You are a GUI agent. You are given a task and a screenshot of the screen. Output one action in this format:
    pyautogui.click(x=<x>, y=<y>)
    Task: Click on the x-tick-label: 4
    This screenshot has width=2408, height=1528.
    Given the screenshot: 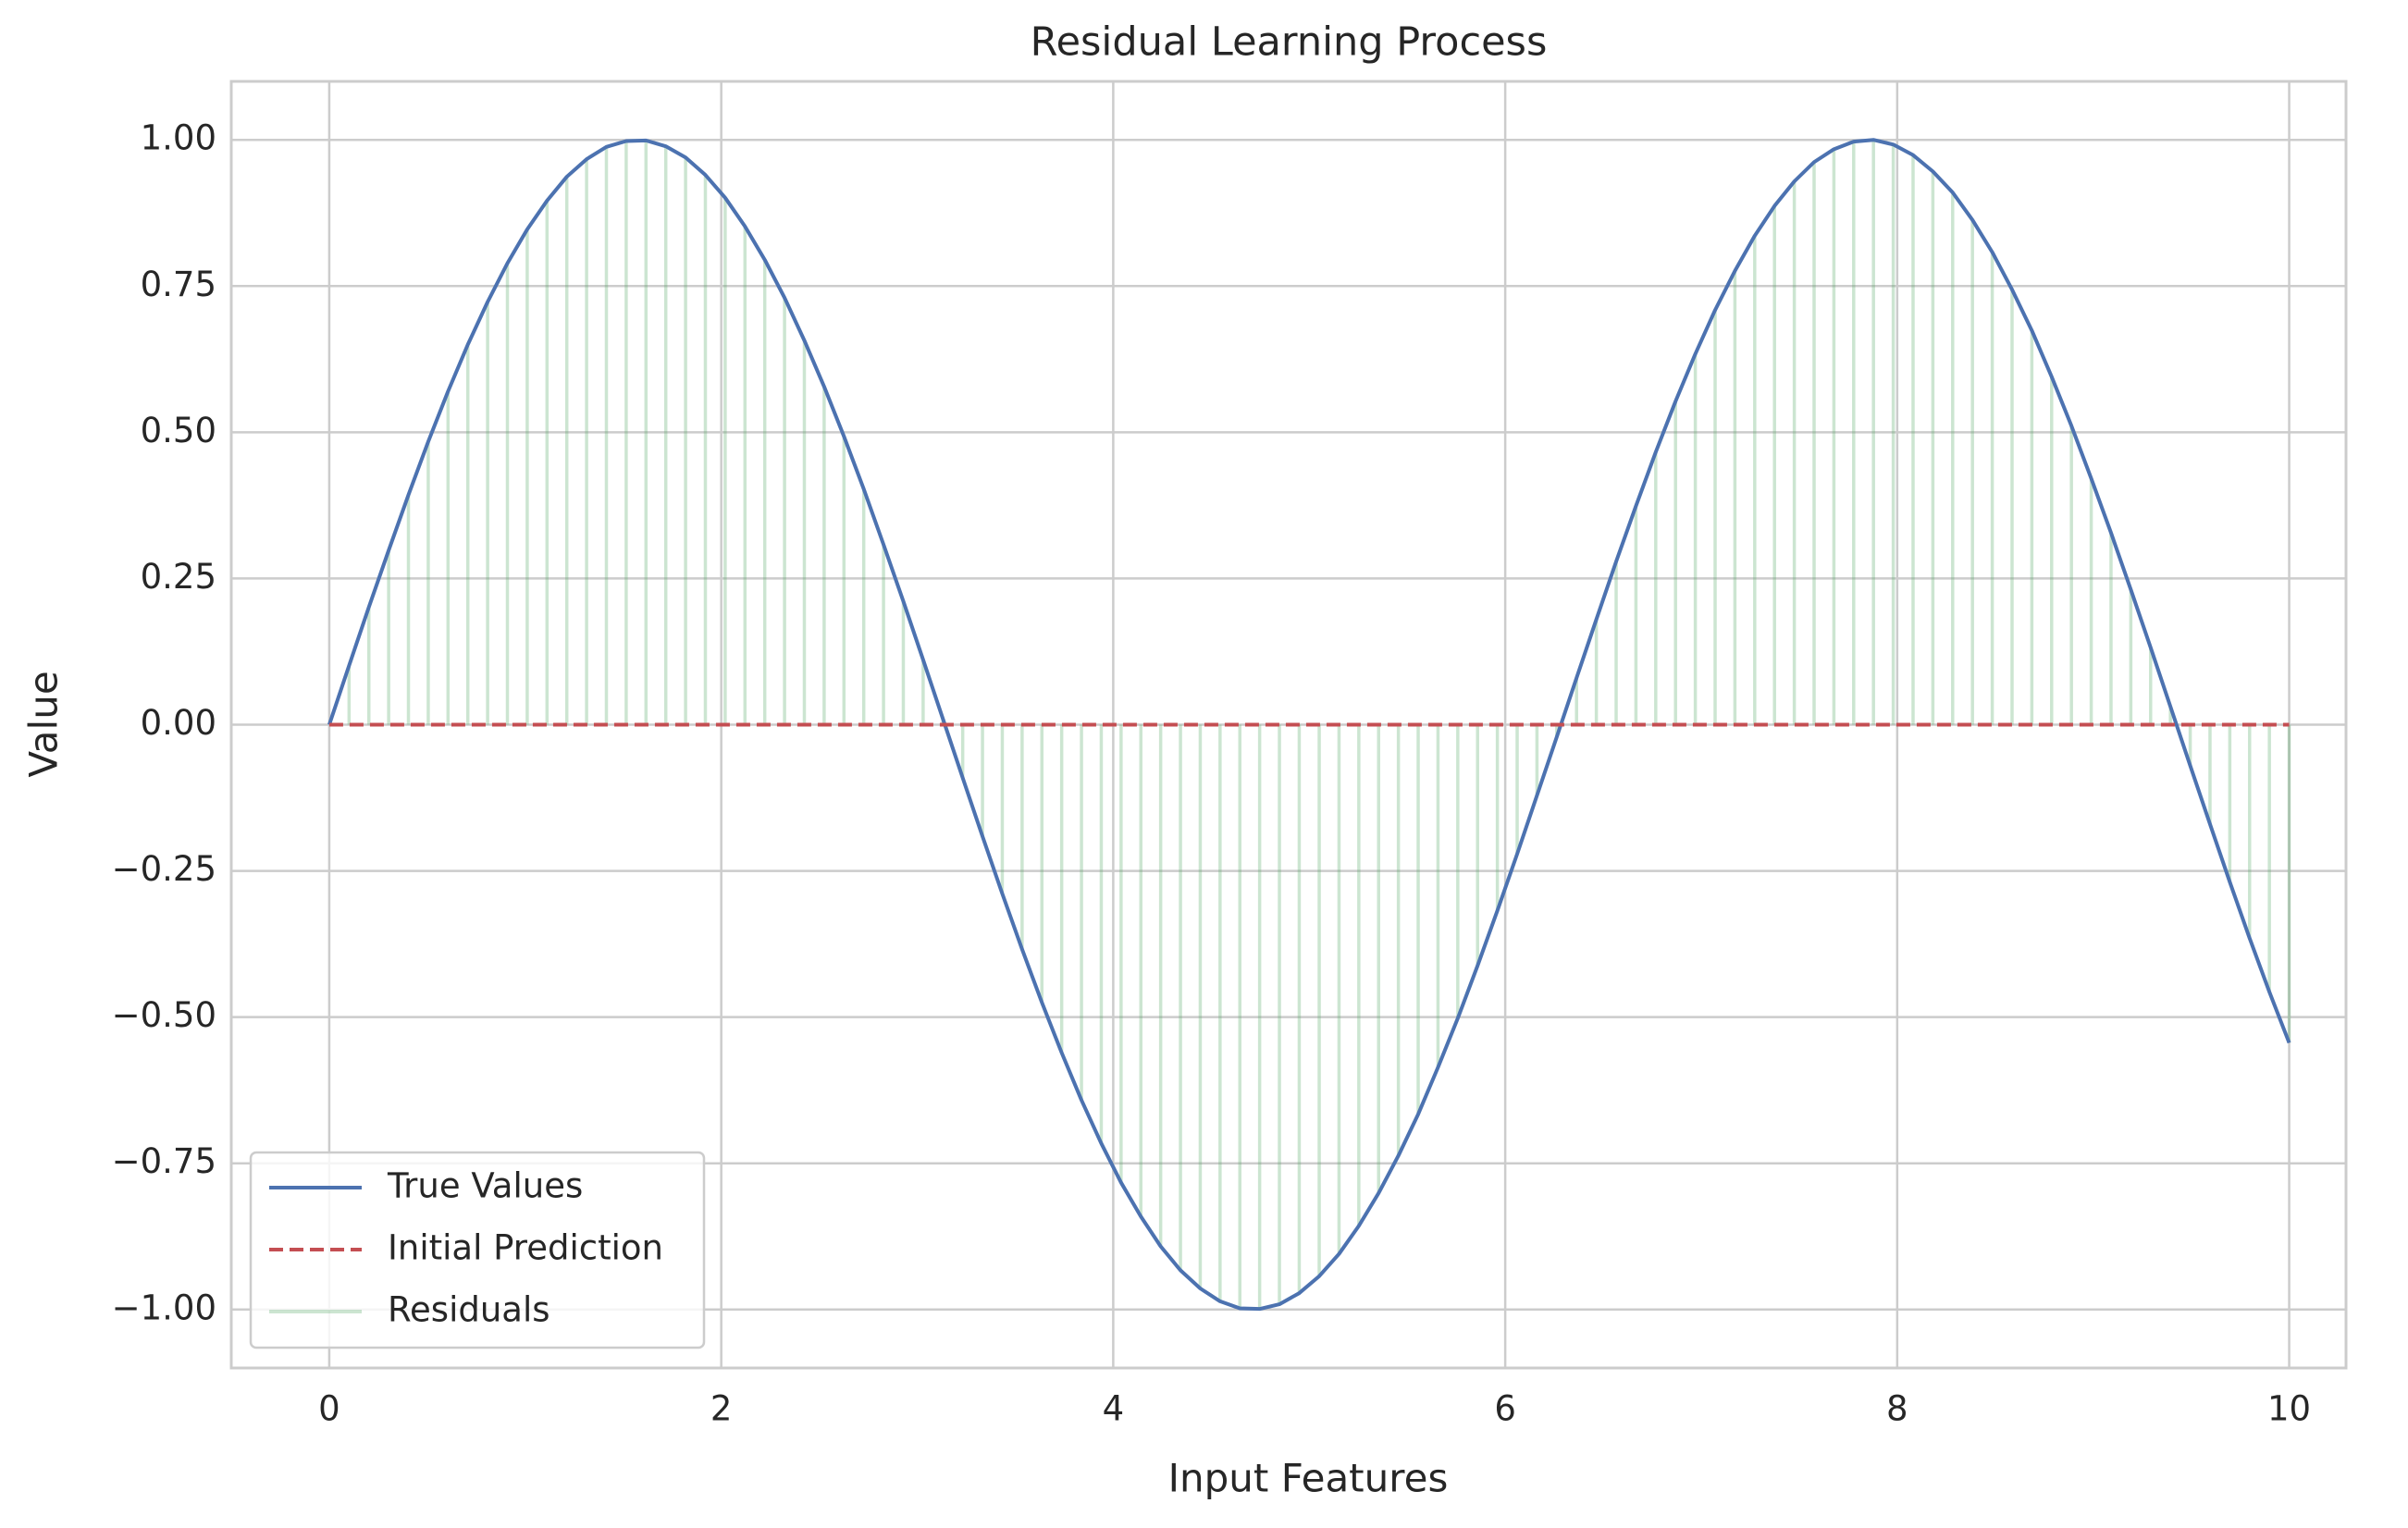 What is the action you would take?
    pyautogui.click(x=1114, y=1409)
    